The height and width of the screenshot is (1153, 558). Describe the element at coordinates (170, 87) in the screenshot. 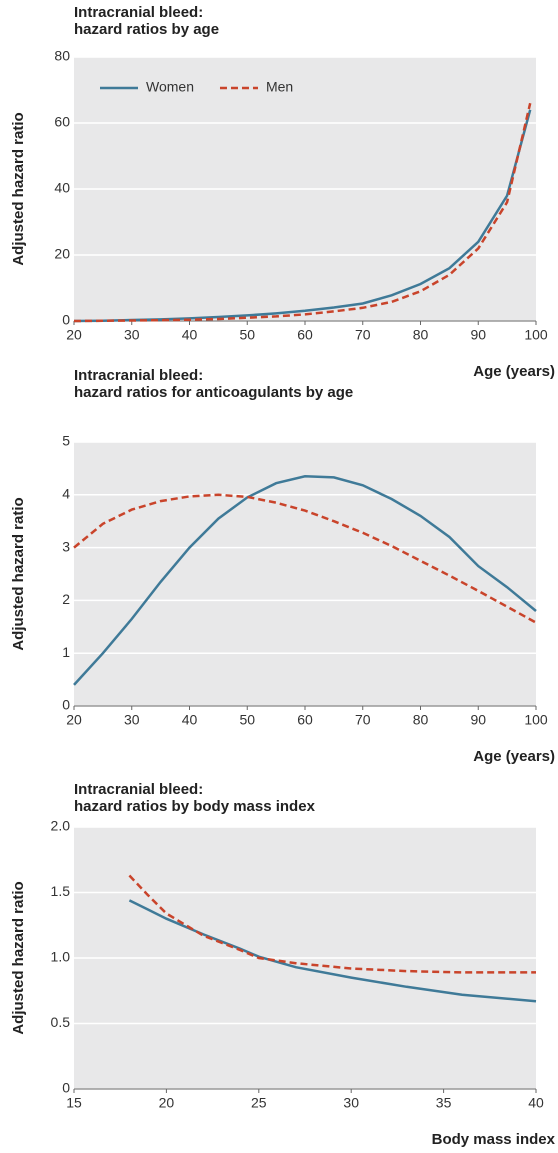

I see `legend-label: Women` at that location.